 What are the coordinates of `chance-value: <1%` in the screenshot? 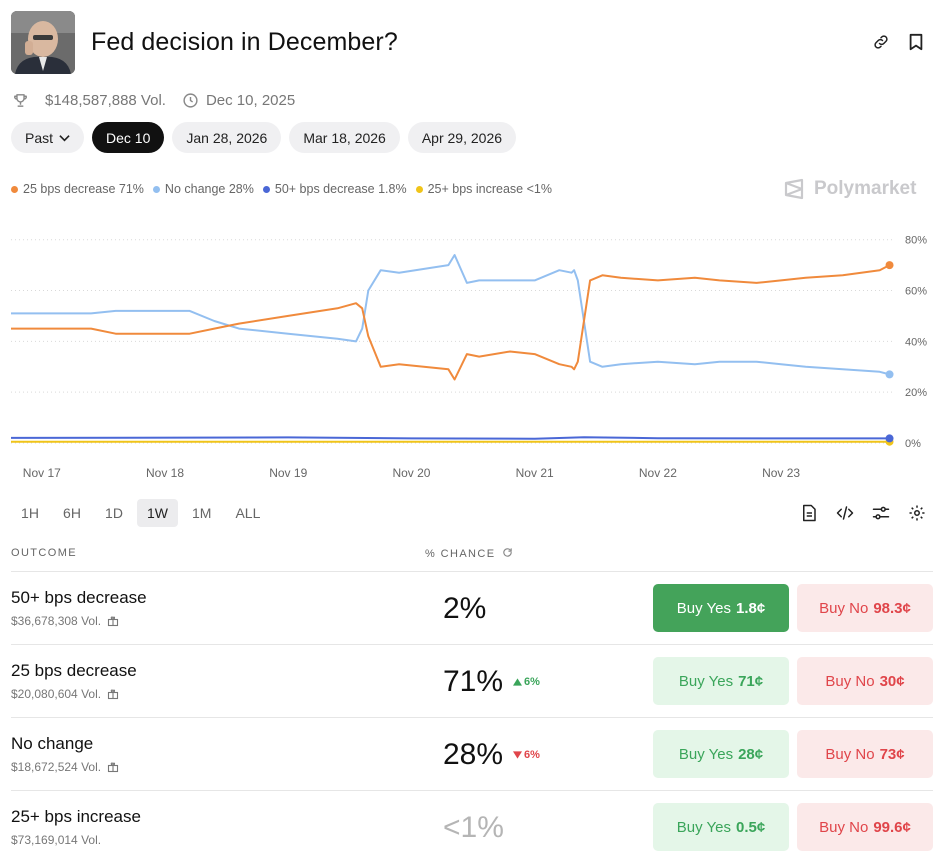 It's located at (473, 827).